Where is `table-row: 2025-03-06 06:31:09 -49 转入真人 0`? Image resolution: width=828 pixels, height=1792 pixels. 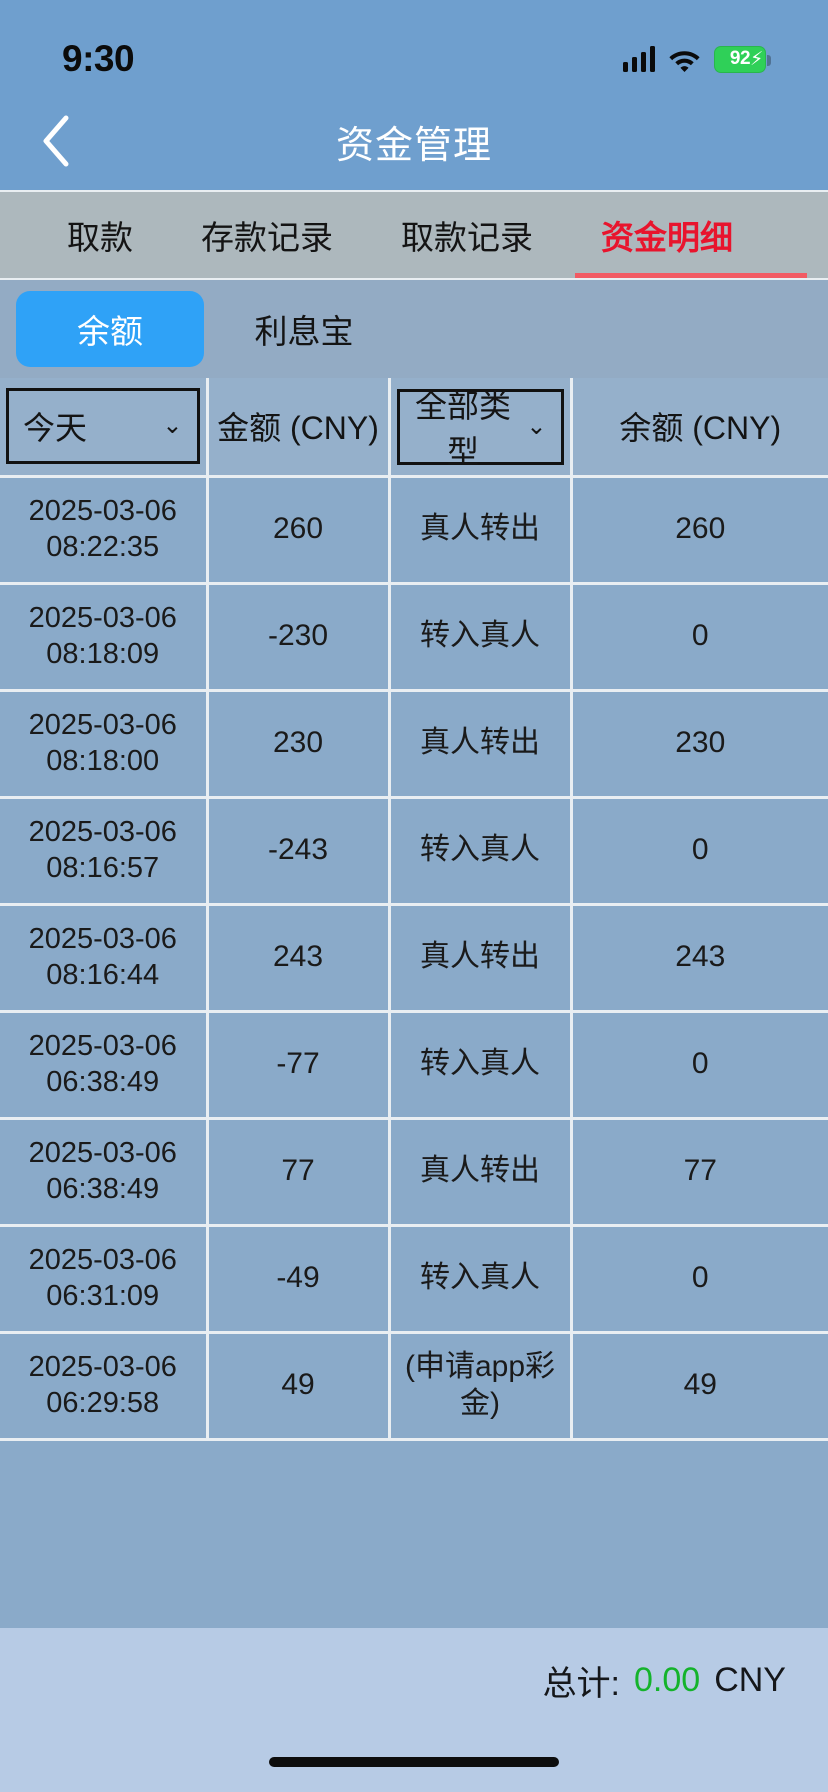 table-row: 2025-03-06 06:31:09 -49 转入真人 0 is located at coordinates (414, 1279).